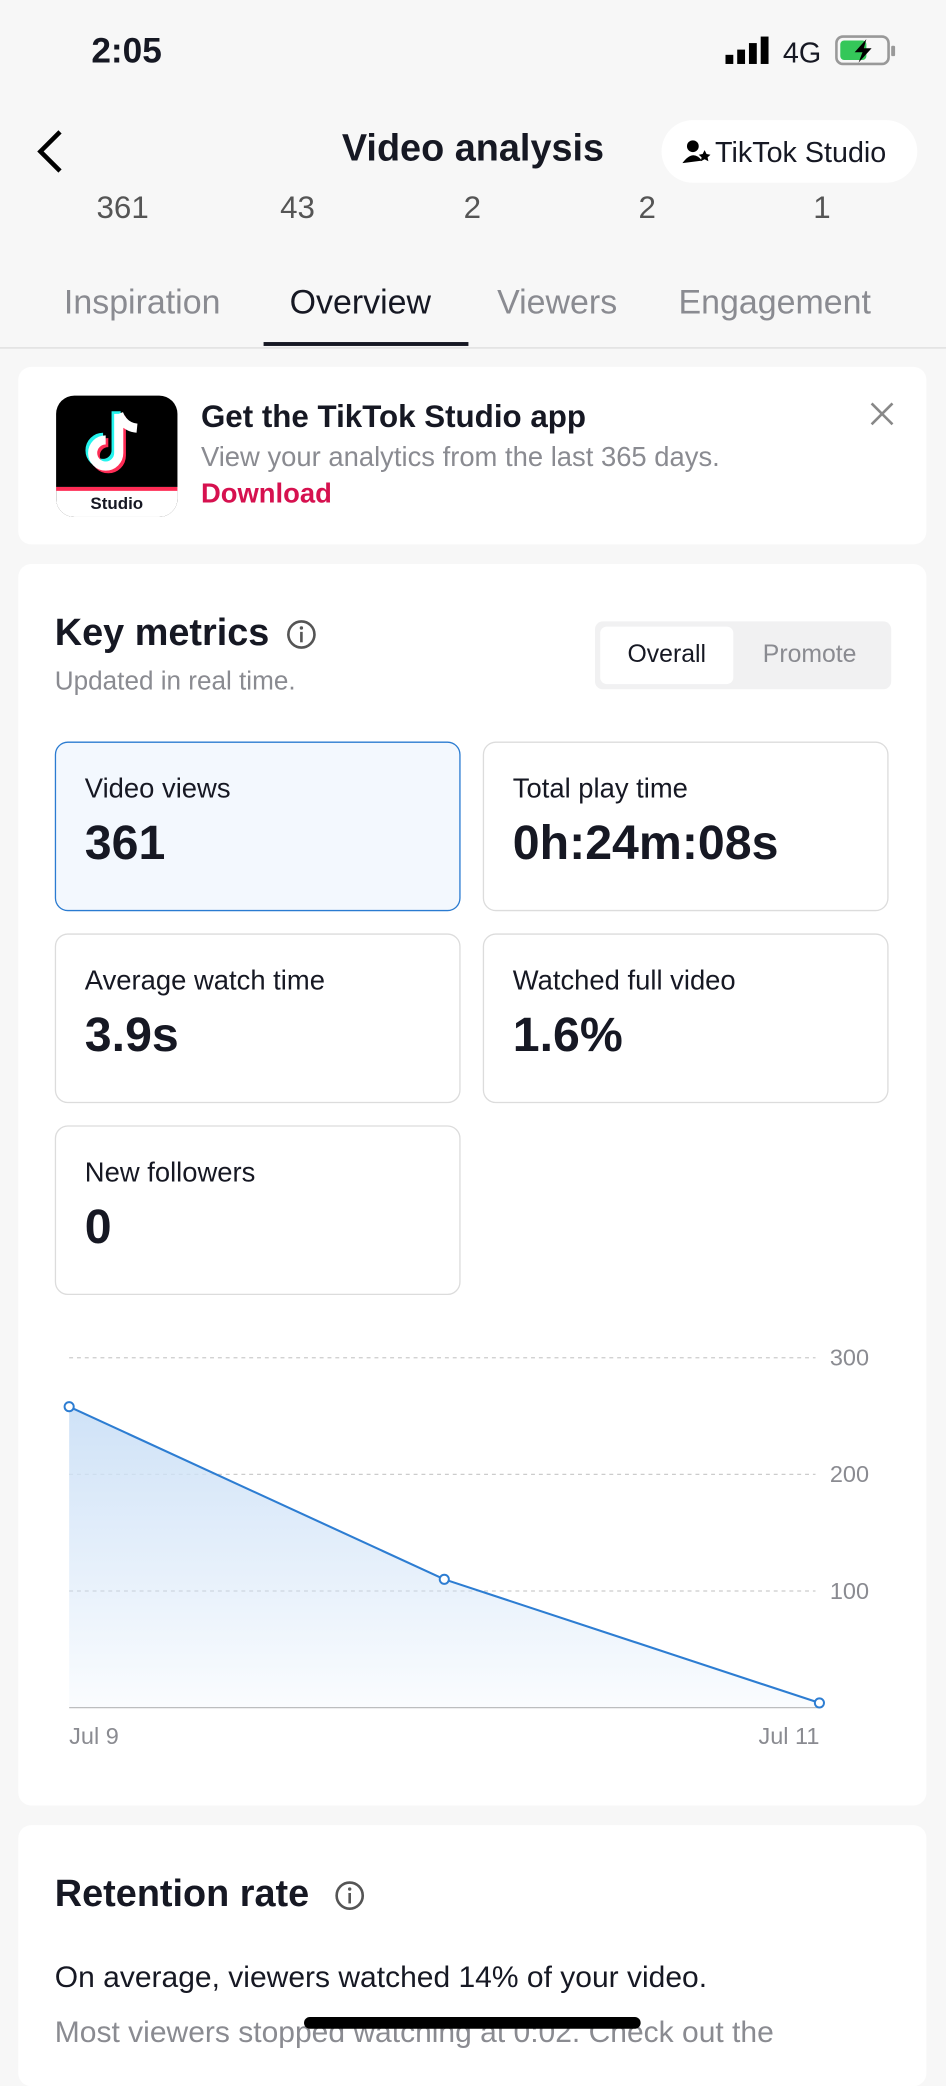 The image size is (946, 2086). I want to click on x-tick-label: Jul 11, so click(788, 1736).